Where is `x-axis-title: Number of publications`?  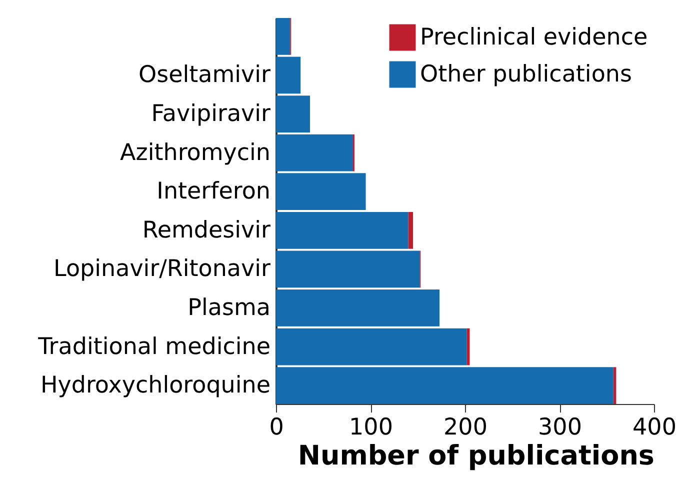 x-axis-title: Number of publications is located at coordinates (476, 456).